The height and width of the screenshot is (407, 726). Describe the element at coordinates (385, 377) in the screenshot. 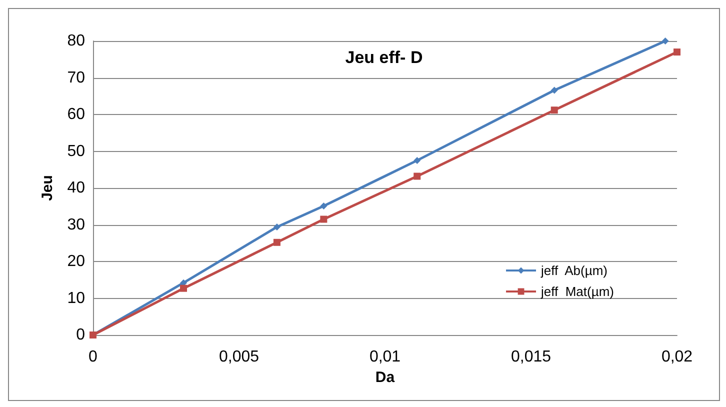

I see `x-axis-title: Da` at that location.